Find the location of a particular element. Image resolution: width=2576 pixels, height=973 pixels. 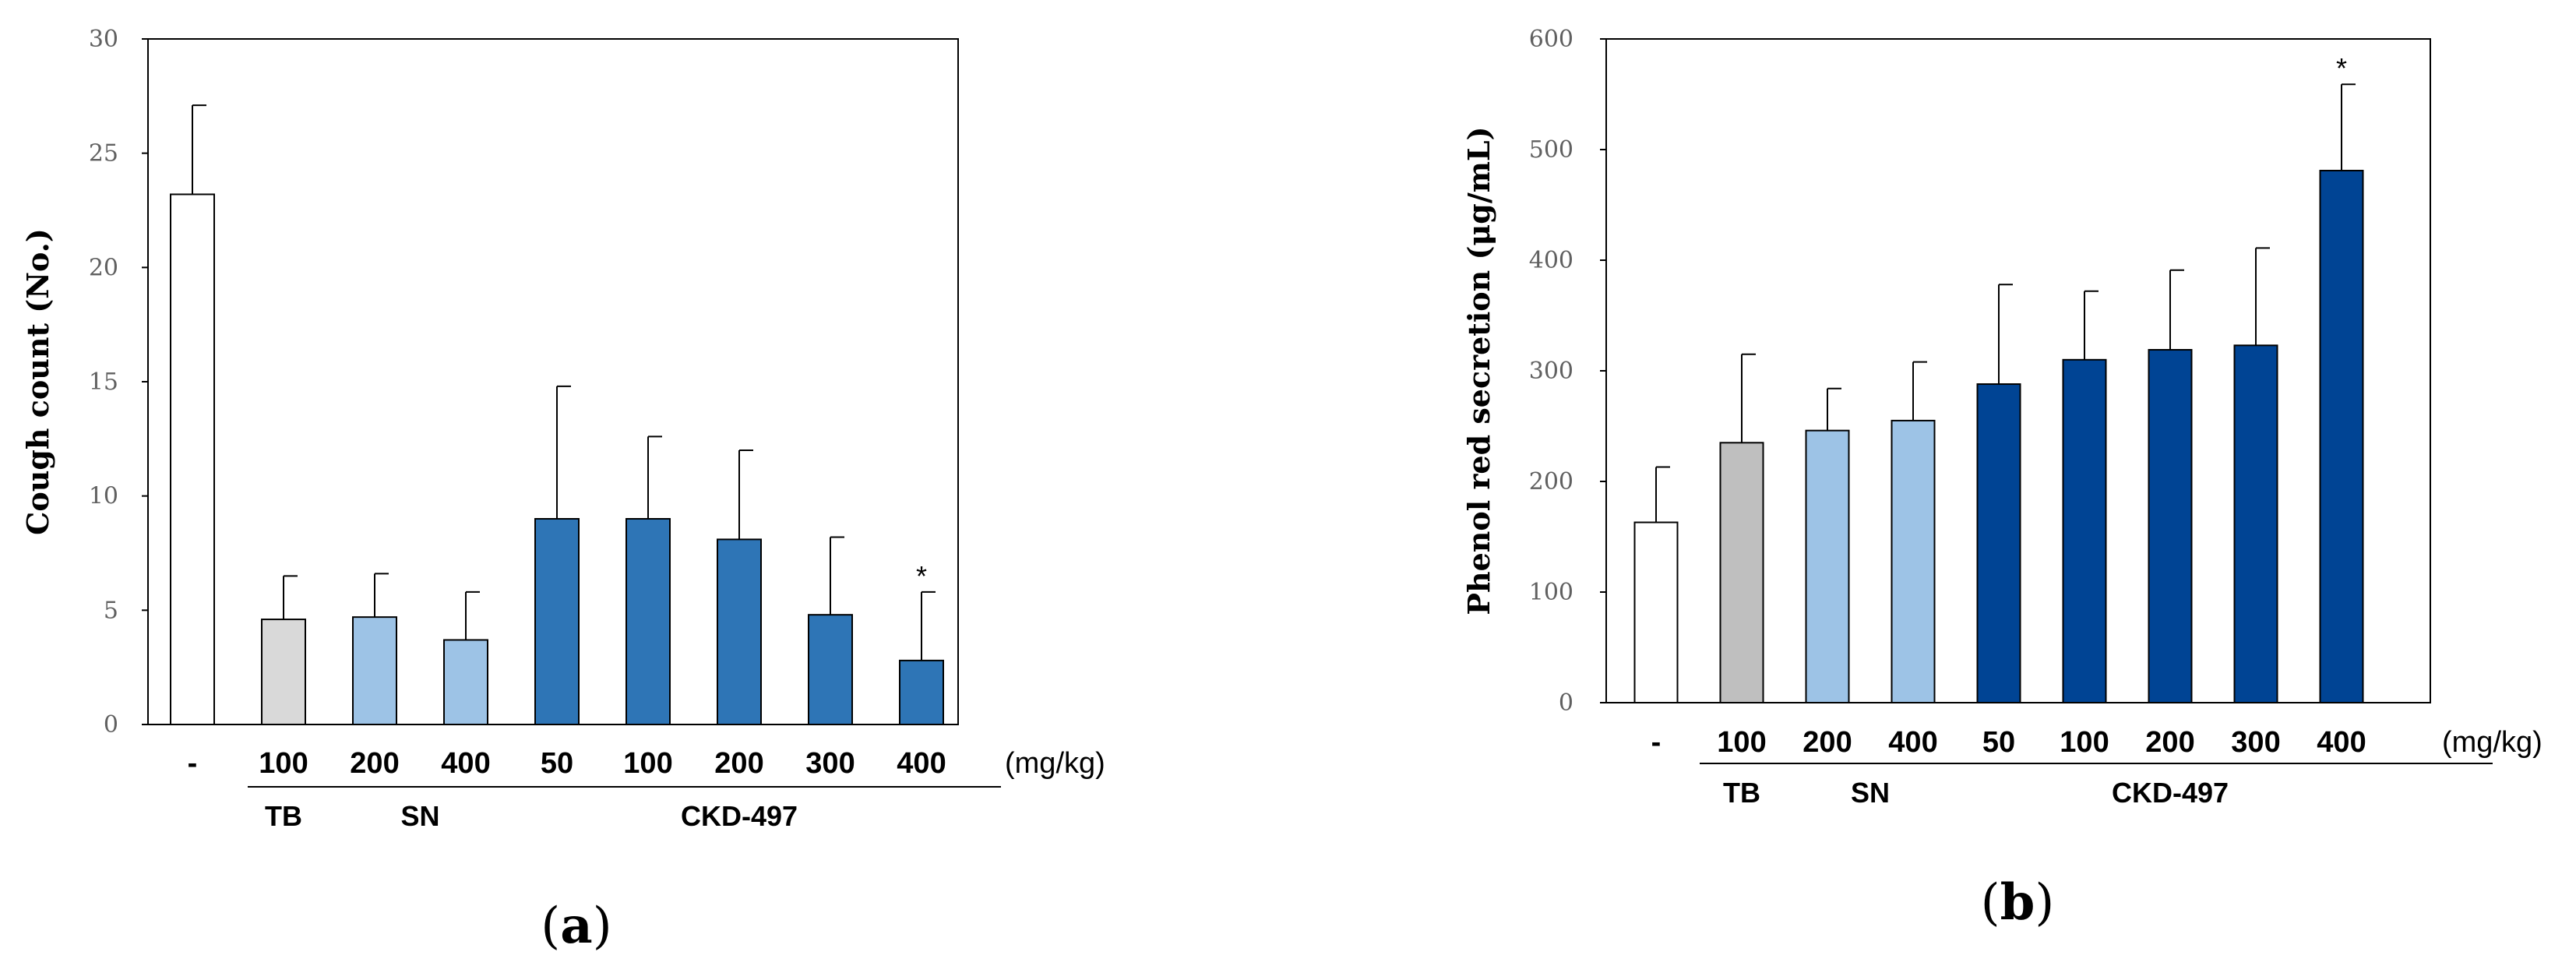

chart-a-unit-label: (mg/kg) is located at coordinates (1055, 763).